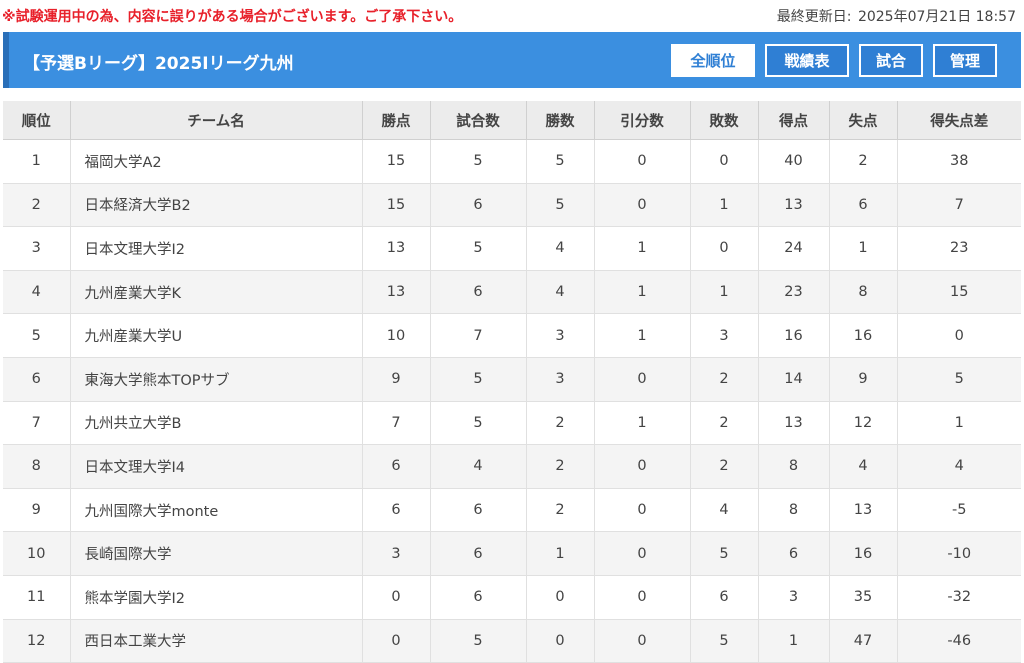 The height and width of the screenshot is (663, 1024). Describe the element at coordinates (959, 553) in the screenshot. I see `goal-diff-cell: -10` at that location.